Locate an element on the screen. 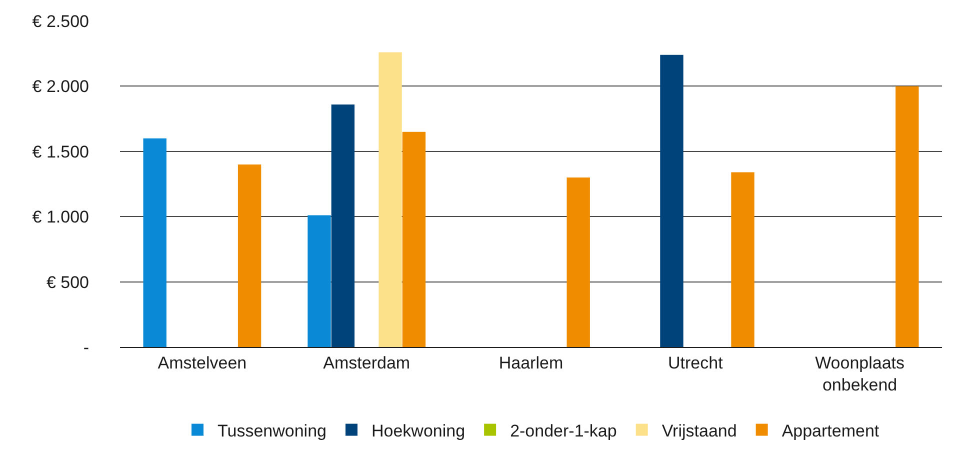 Image resolution: width=962 pixels, height=467 pixels. y-tick-label: - is located at coordinates (86, 347).